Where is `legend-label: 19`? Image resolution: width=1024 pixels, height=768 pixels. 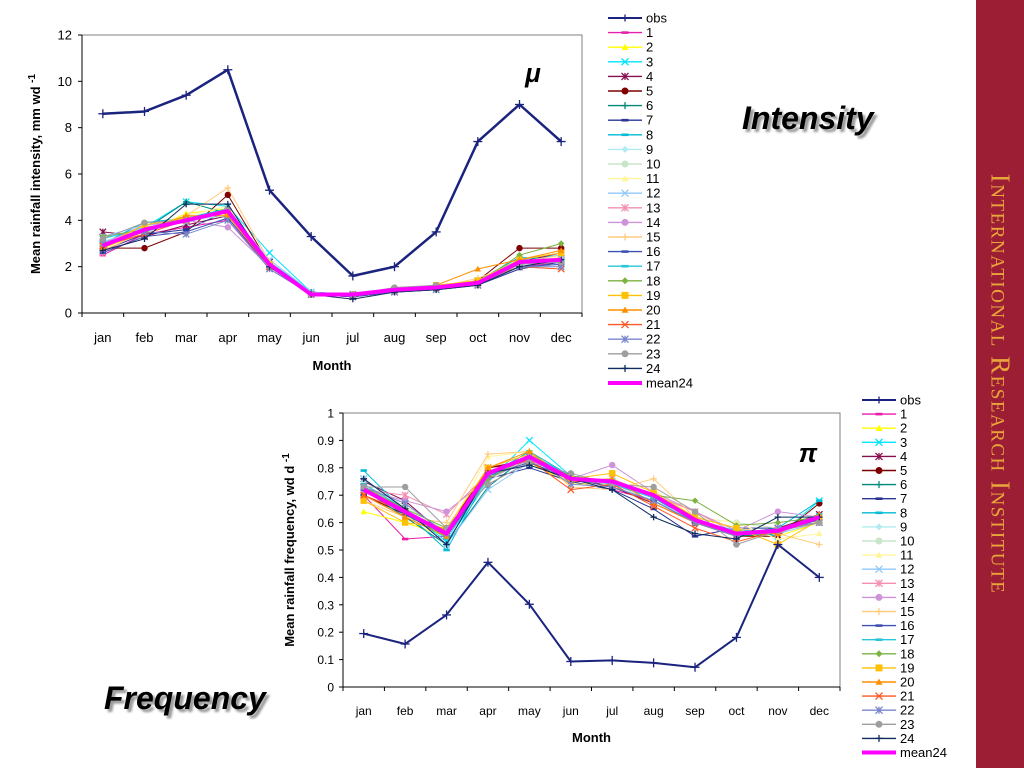 legend-label: 19 is located at coordinates (653, 295).